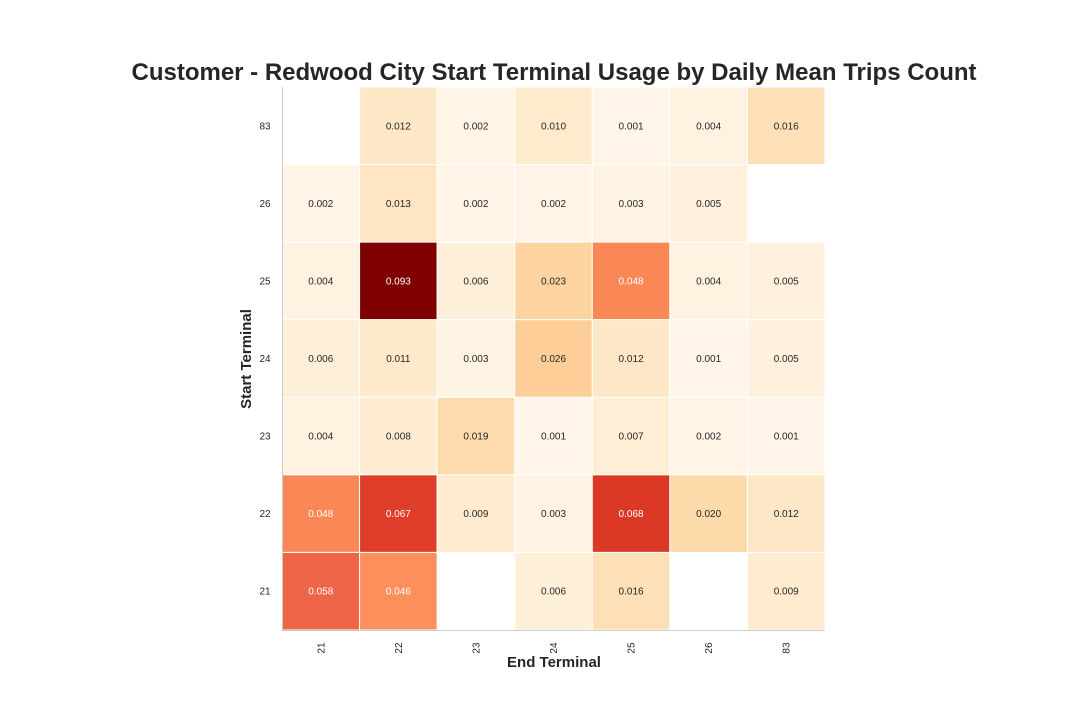 This screenshot has height=720, width=1080. What do you see at coordinates (265, 592) in the screenshot?
I see `y-tick-label: 21` at bounding box center [265, 592].